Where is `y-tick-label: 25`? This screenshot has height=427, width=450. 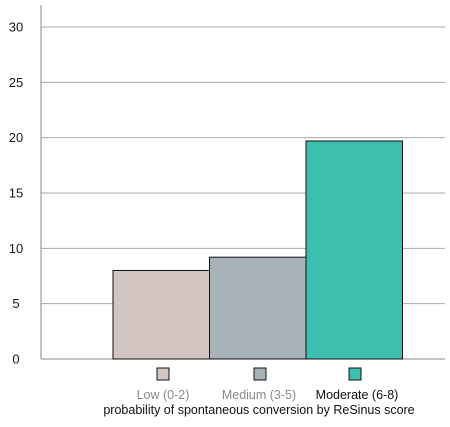
y-tick-label: 25 is located at coordinates (16, 82).